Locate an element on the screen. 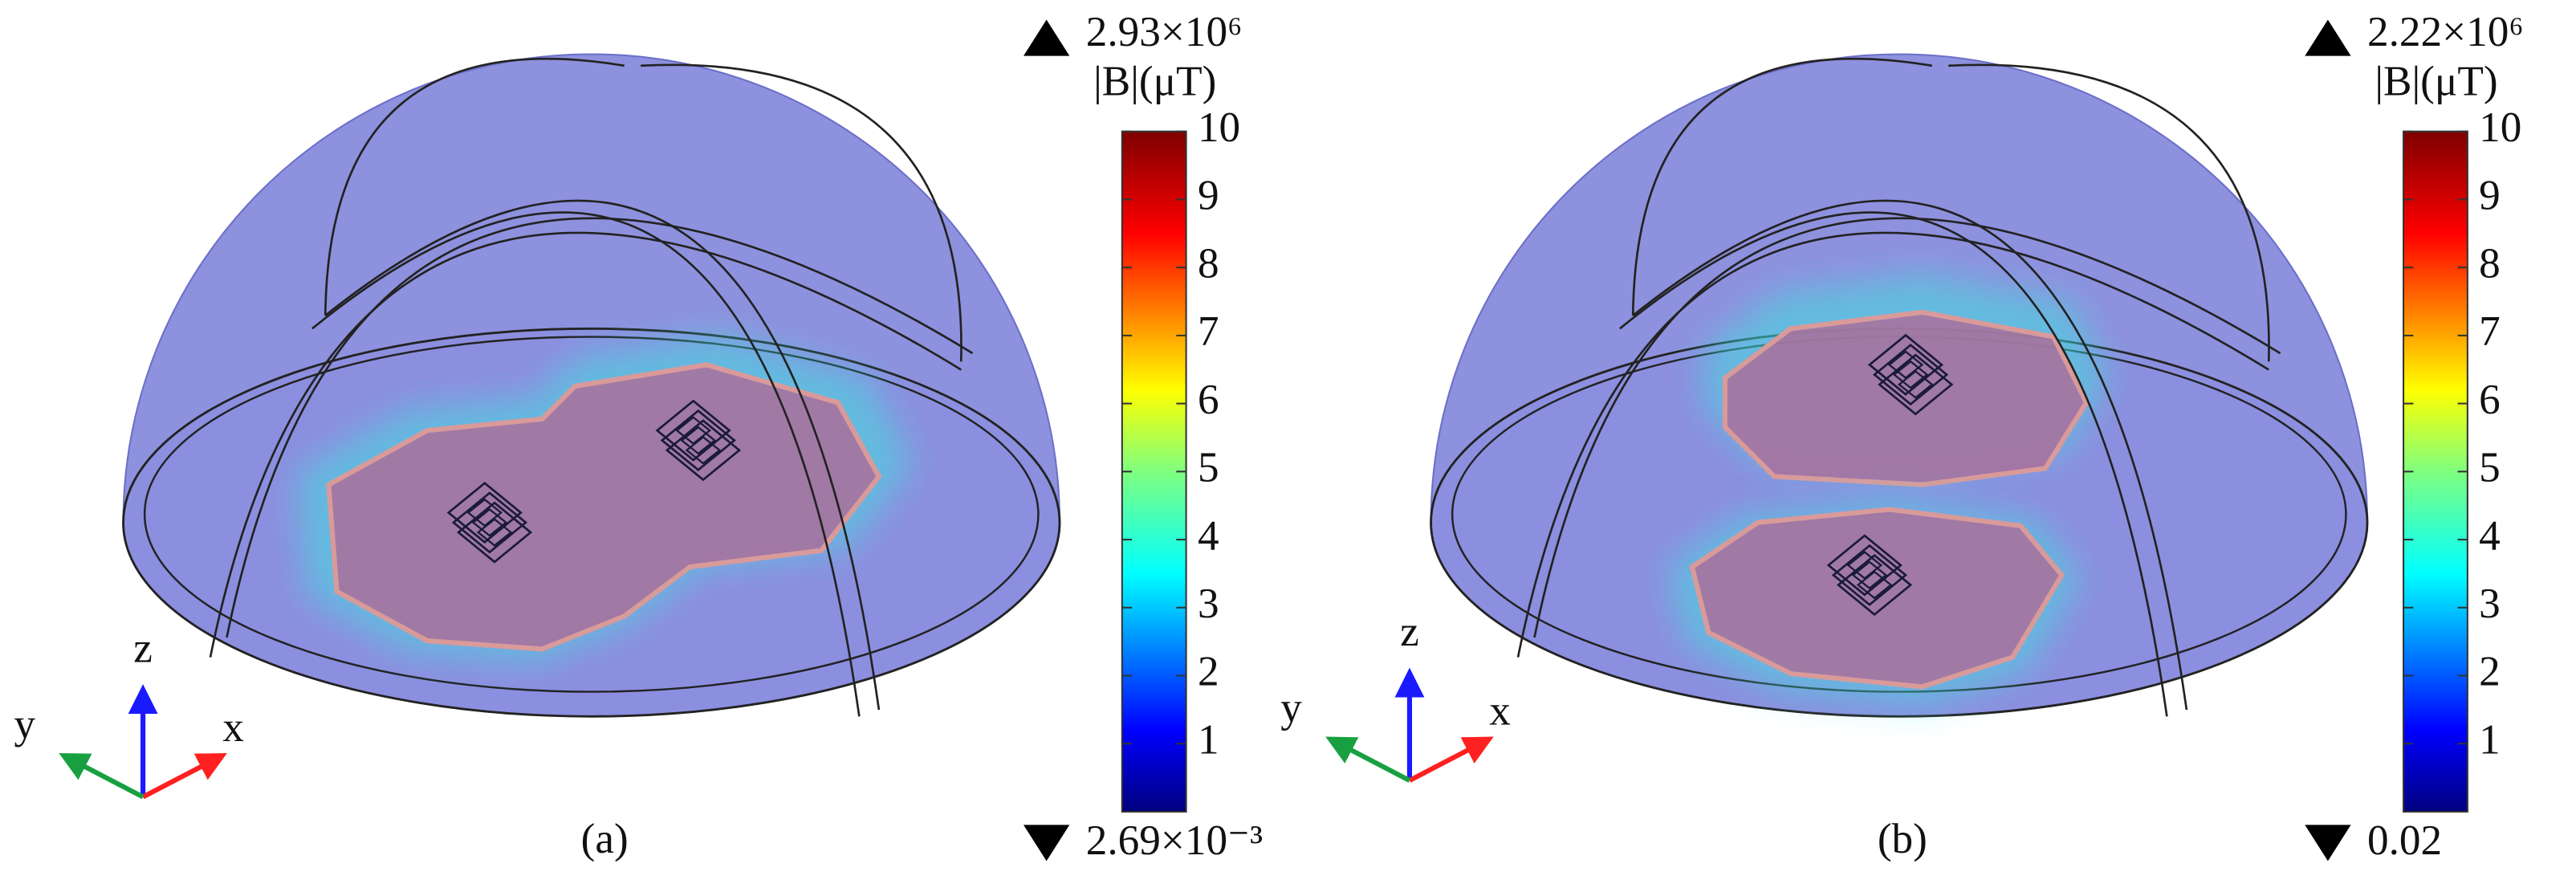 Image resolution: width=2576 pixels, height=884 pixels. colorbar-max-label: 2.22×10⁶ is located at coordinates (2445, 31).